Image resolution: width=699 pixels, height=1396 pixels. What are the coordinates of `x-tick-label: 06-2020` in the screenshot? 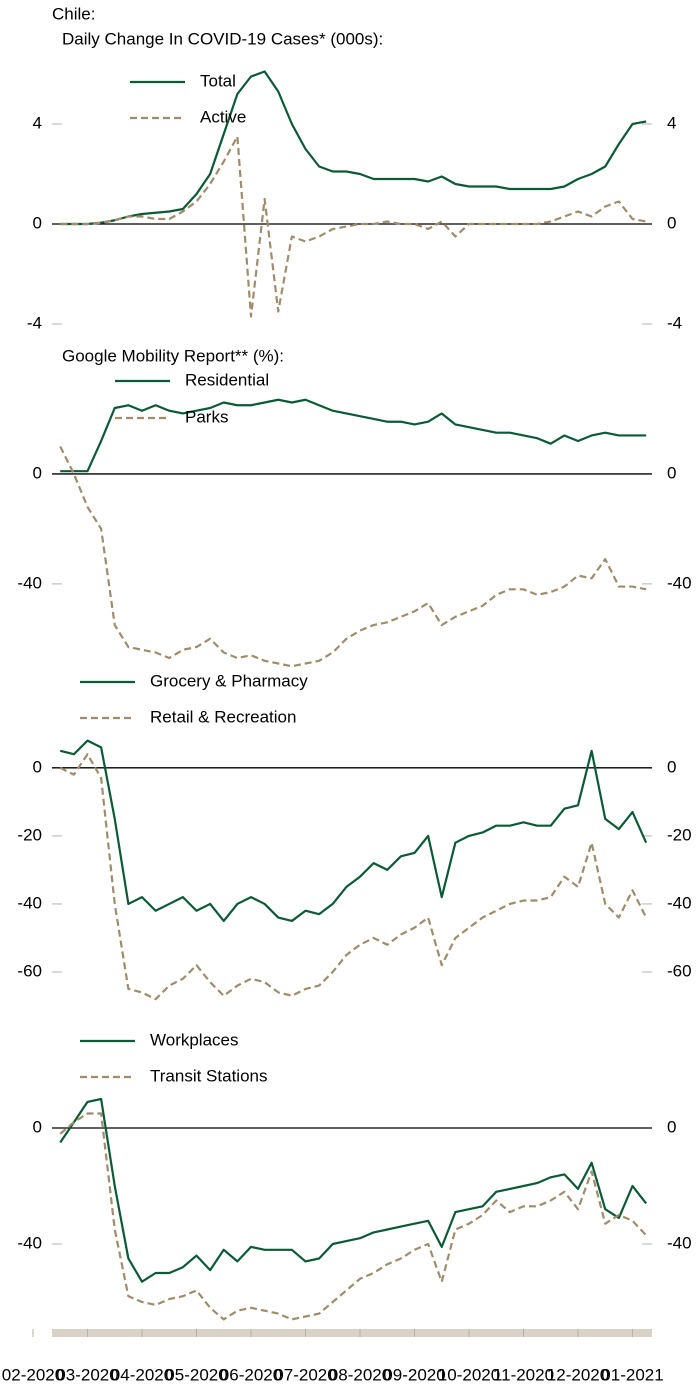 It's located at (251, 1374).